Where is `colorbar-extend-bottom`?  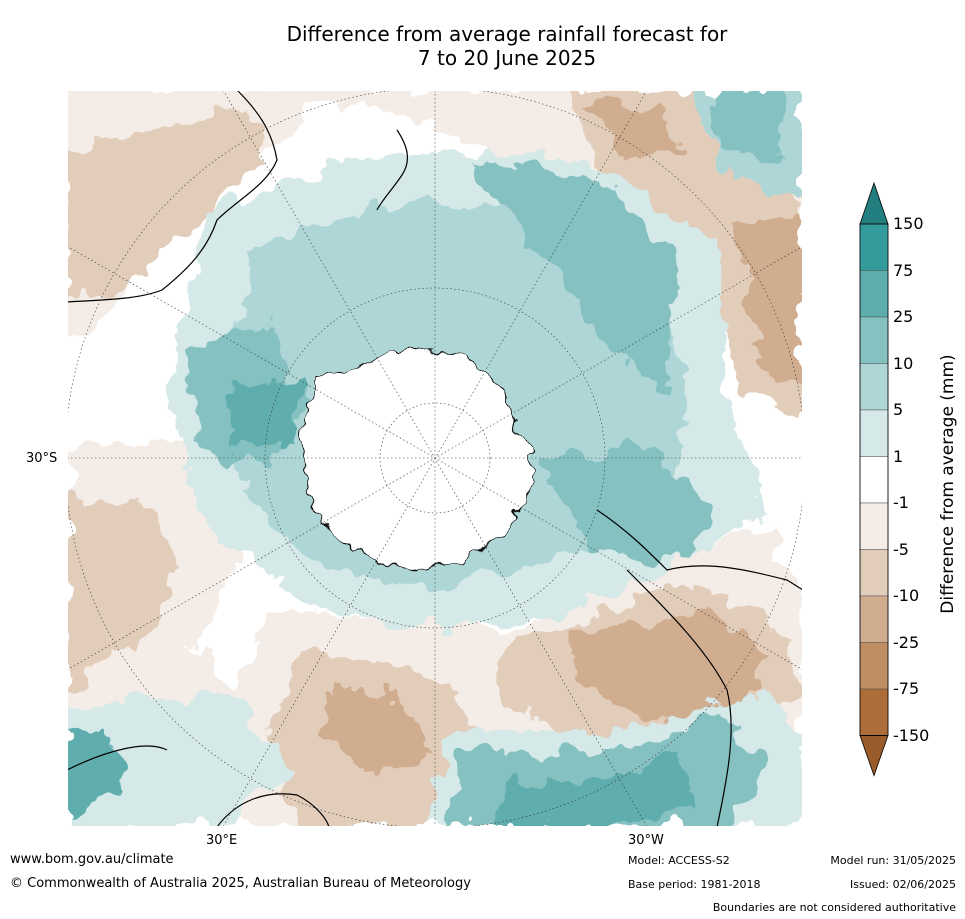
colorbar-extend-bottom is located at coordinates (874, 756).